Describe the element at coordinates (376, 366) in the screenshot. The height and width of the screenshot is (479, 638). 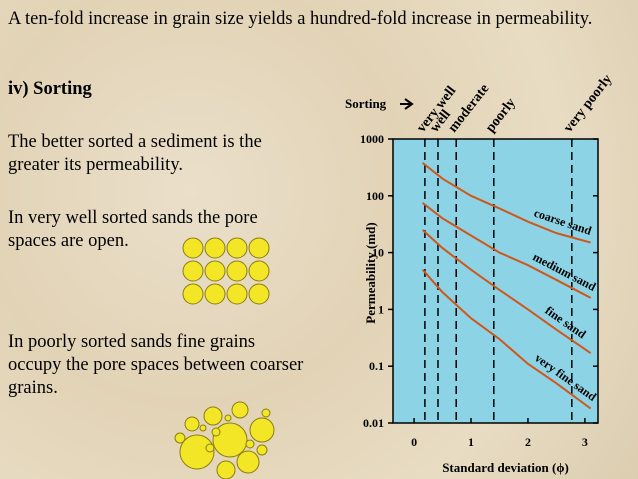
I see `y-tick-label: 0.1` at that location.